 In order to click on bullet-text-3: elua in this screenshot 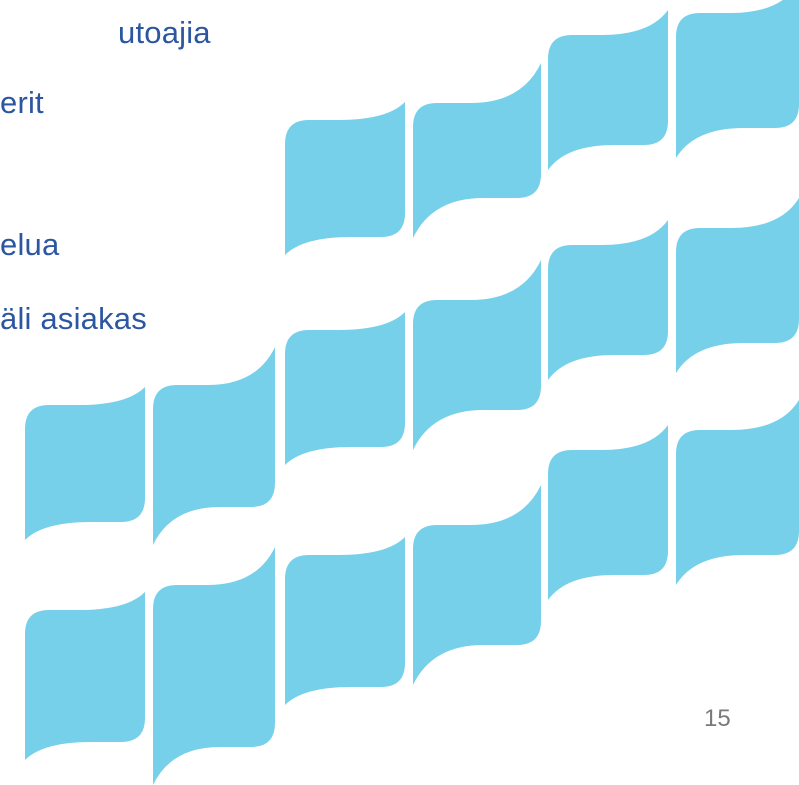, I will do `click(30, 244)`.